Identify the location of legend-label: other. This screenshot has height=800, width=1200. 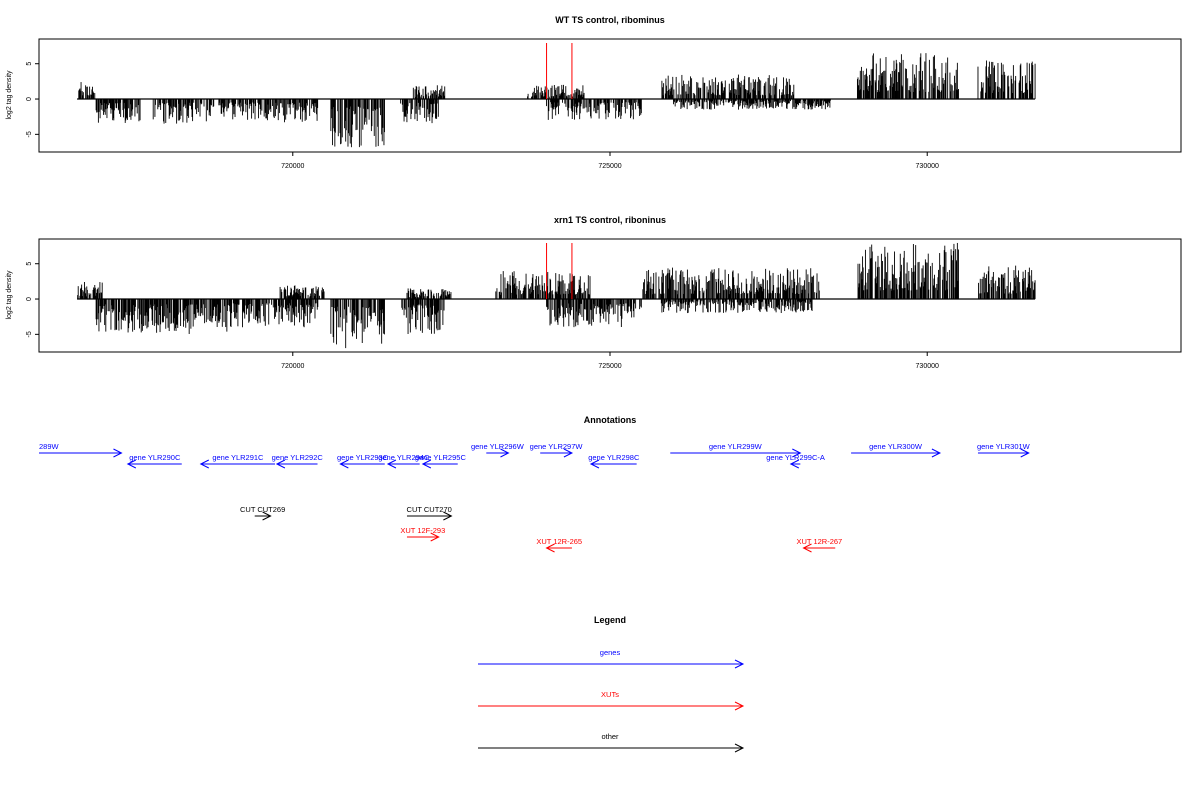
(610, 736).